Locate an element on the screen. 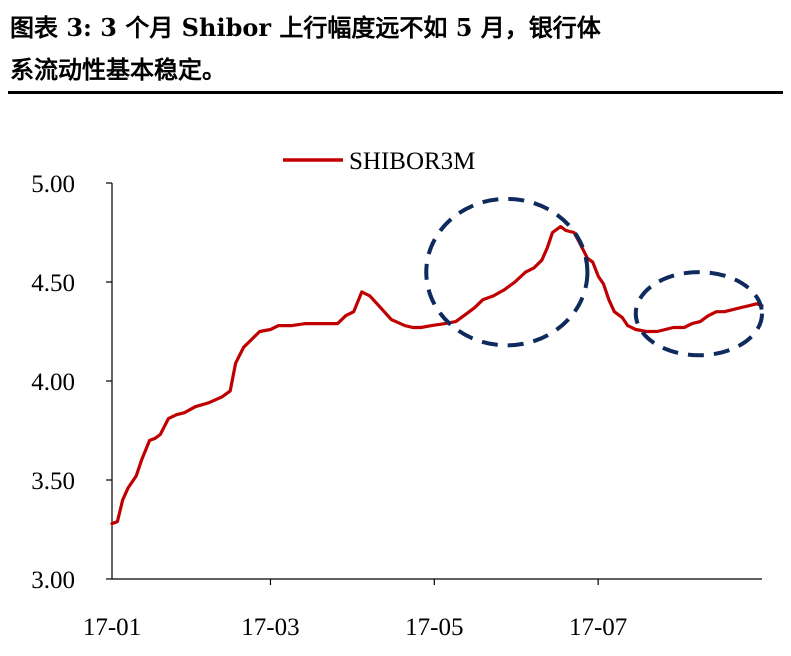 The height and width of the screenshot is (656, 791). x-tick-label: 17-01 is located at coordinates (112, 627).